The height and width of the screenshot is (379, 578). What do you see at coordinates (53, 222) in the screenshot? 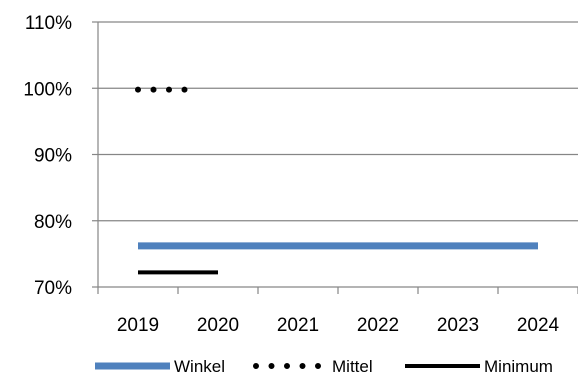
I see `y-tick-label: 80%` at bounding box center [53, 222].